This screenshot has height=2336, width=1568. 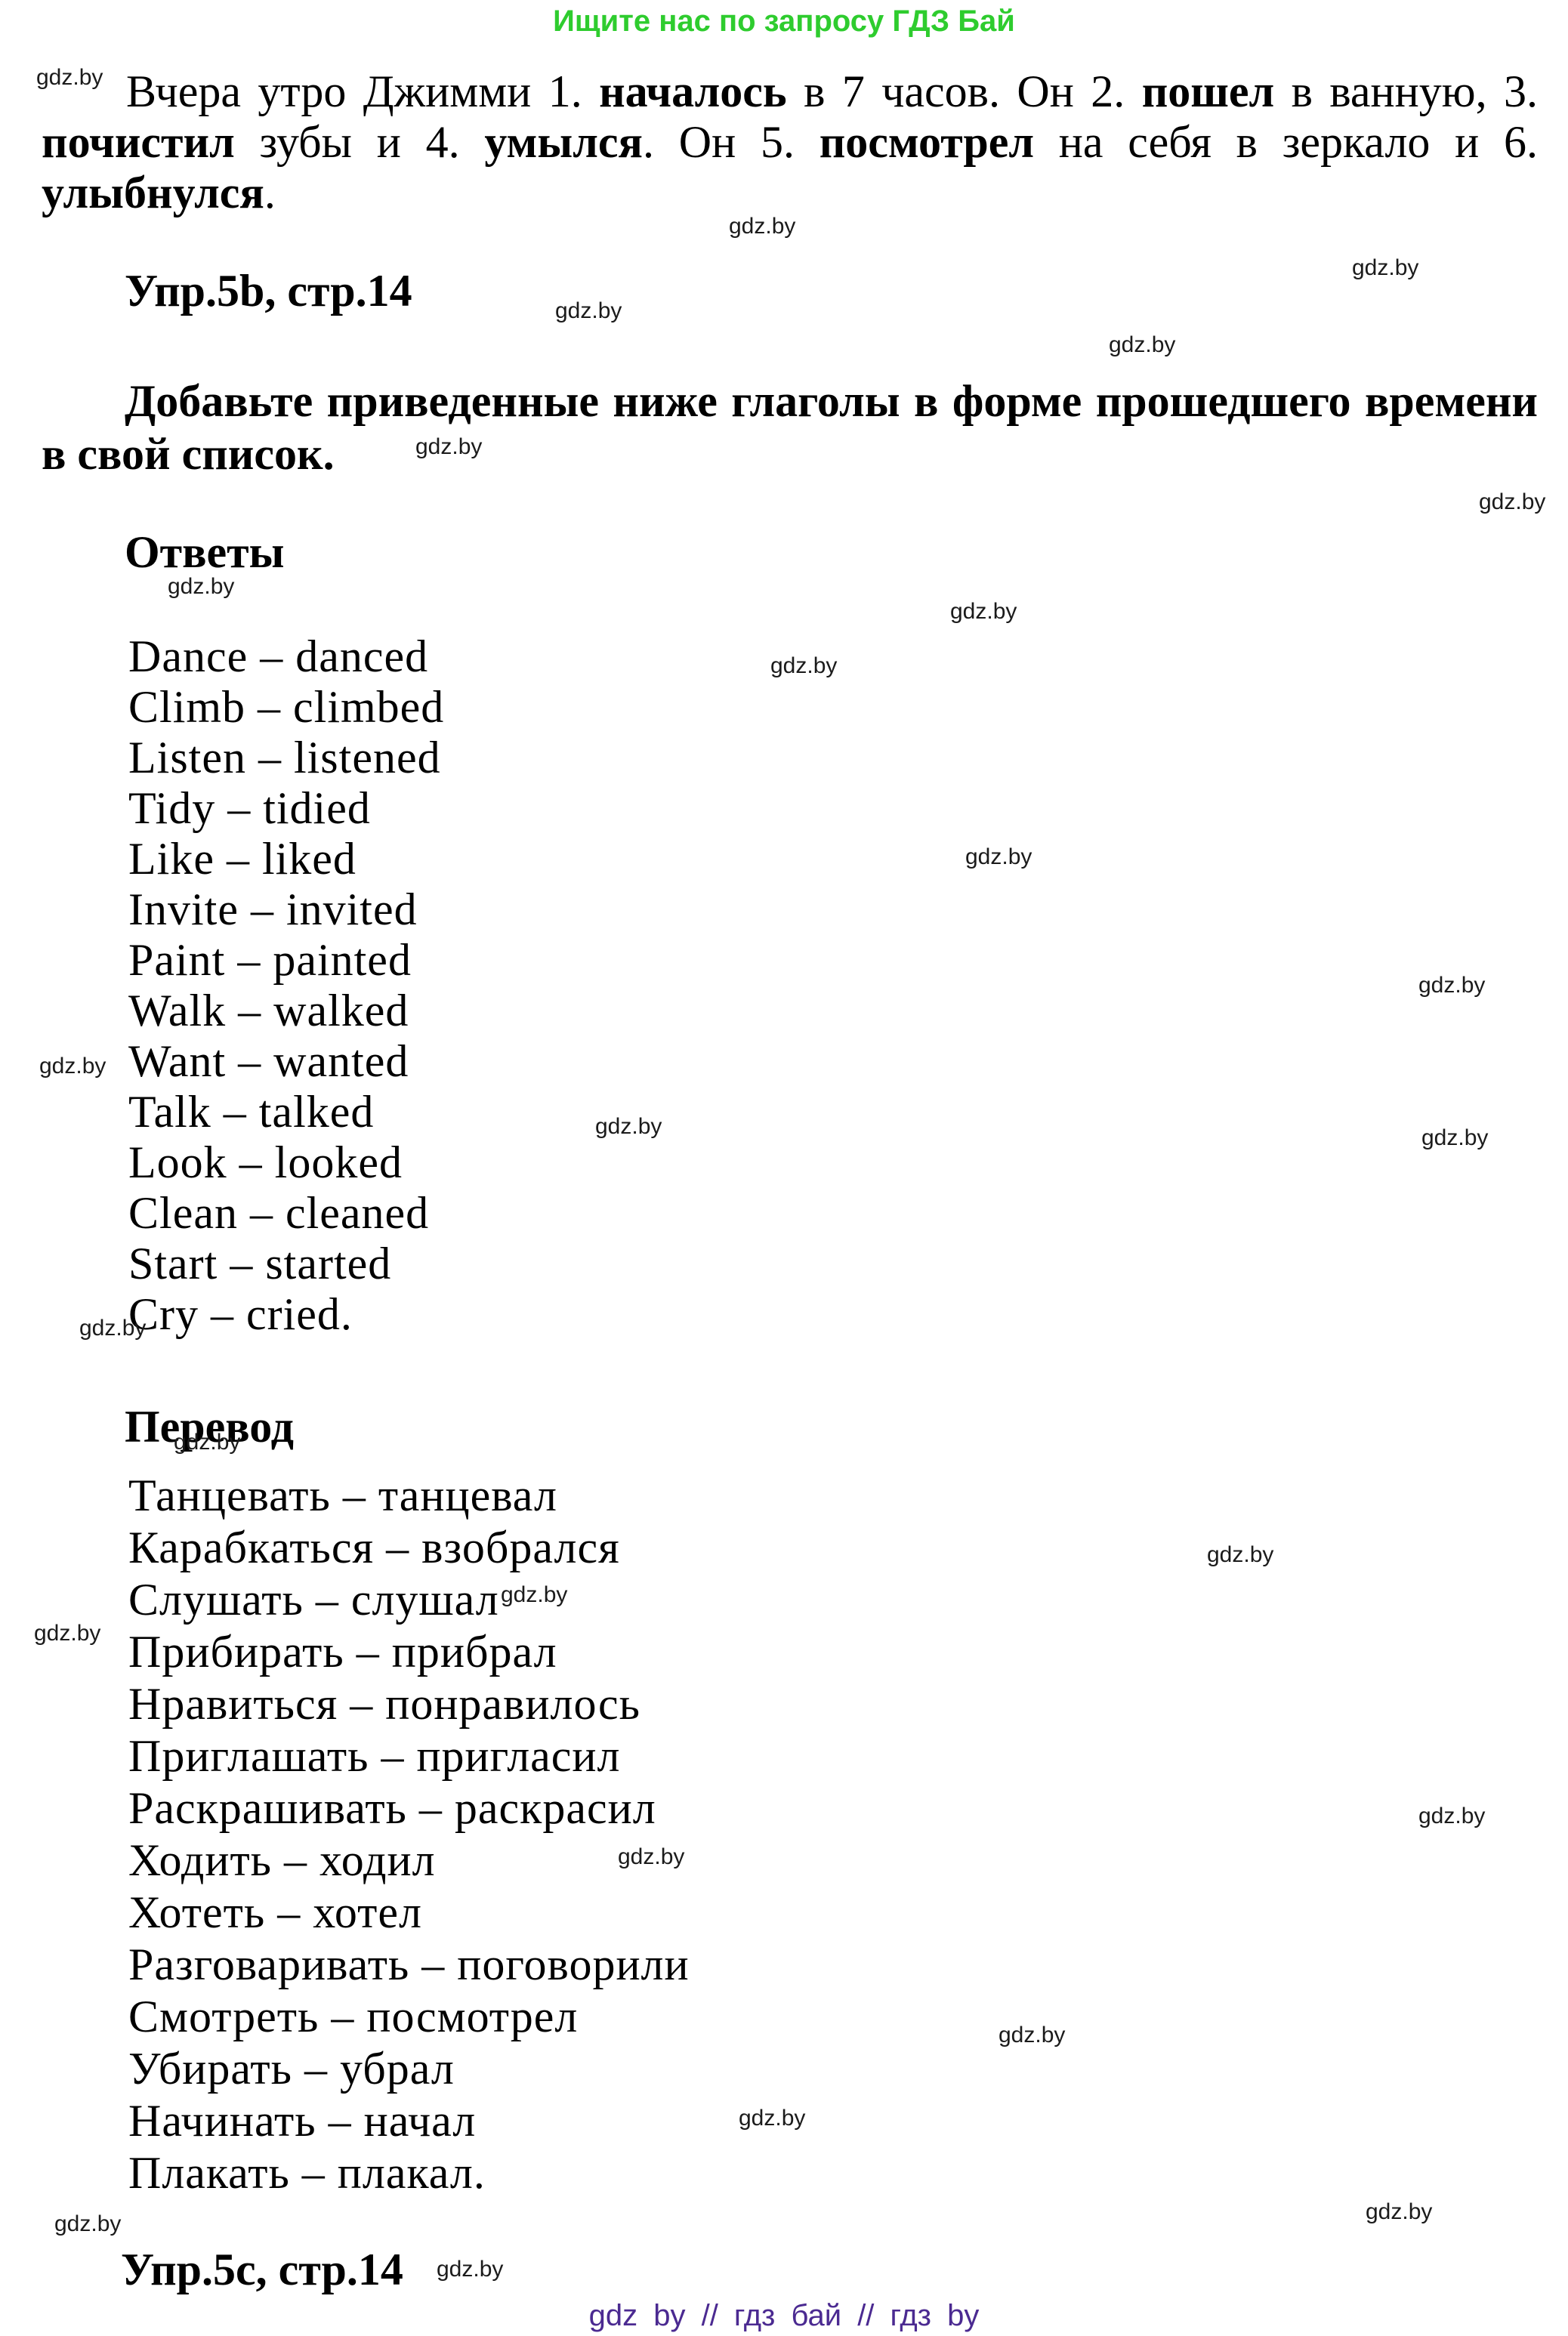 What do you see at coordinates (249, 808) in the screenshot?
I see `list-item: Tidy – tidied` at bounding box center [249, 808].